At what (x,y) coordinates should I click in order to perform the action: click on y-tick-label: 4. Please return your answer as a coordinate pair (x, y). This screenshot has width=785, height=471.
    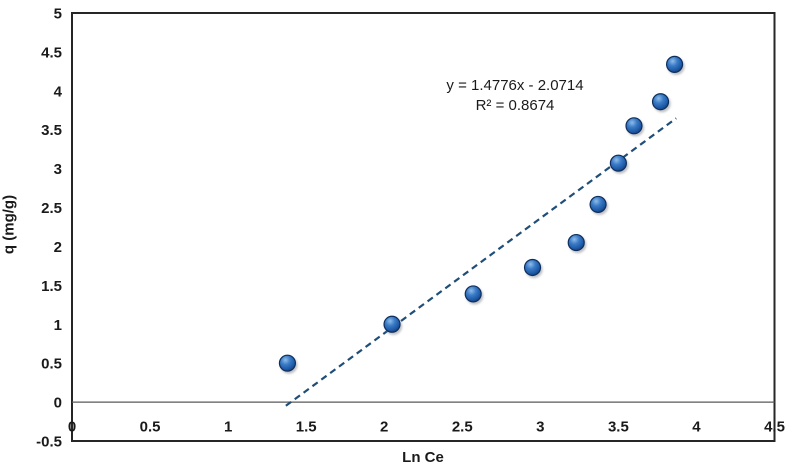
    Looking at the image, I should click on (58, 91).